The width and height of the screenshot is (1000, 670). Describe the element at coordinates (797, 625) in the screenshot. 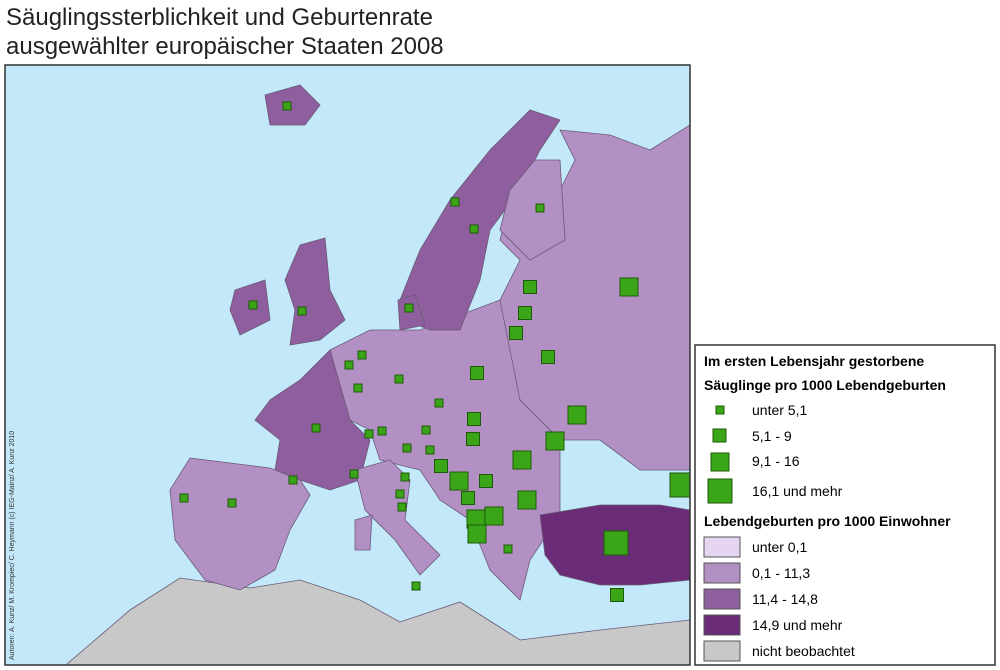

I see `legend-label: 14,9 und mehr` at that location.